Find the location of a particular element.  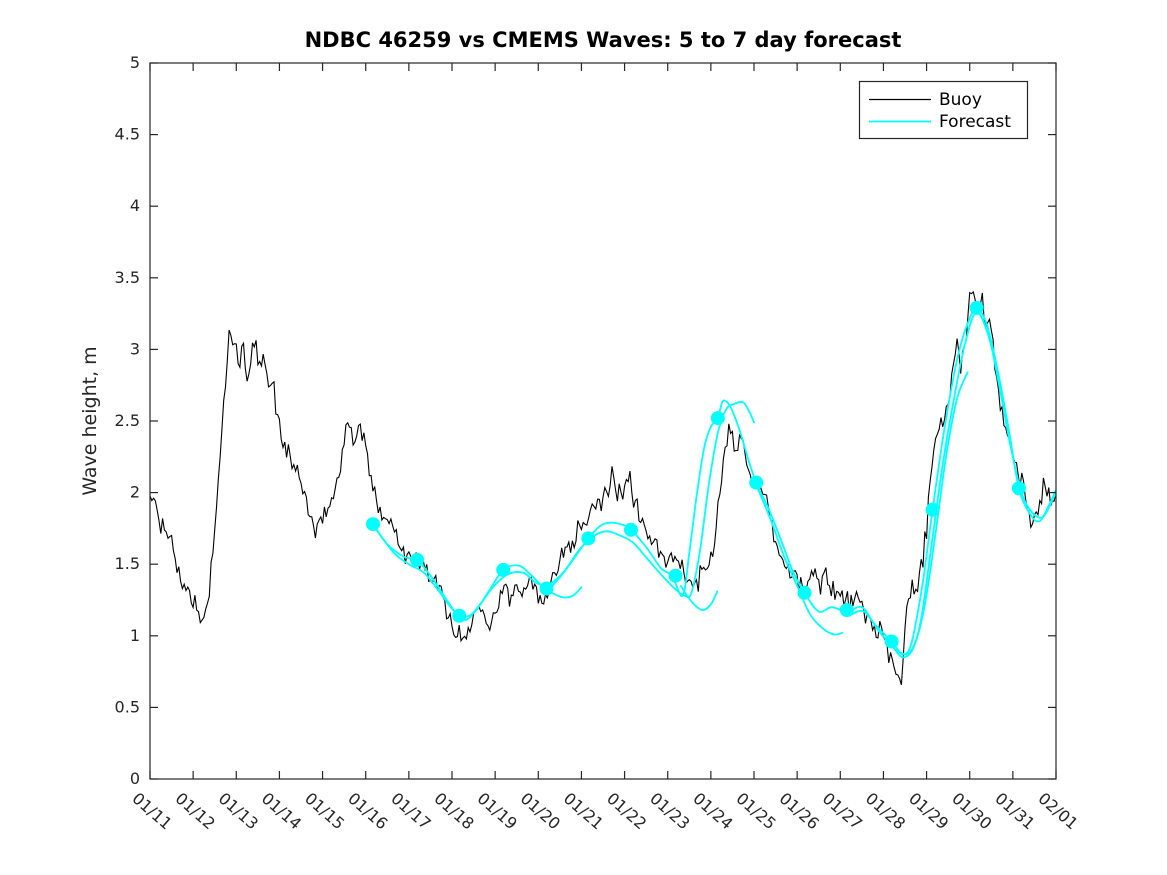

x-tick-label: 01/13 is located at coordinates (238, 811).